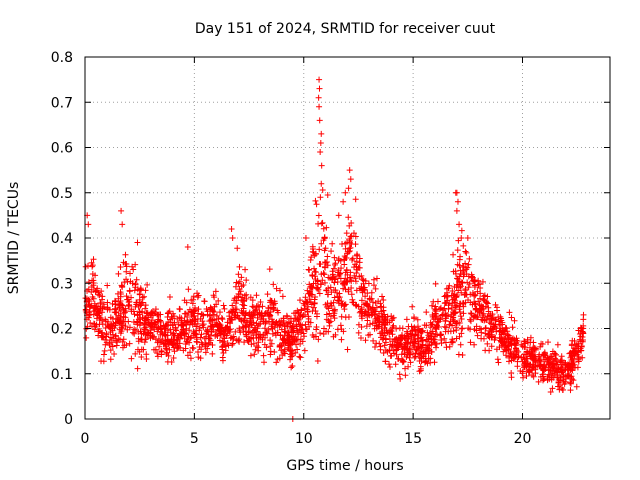 The height and width of the screenshot is (480, 640). I want to click on y-tick-label: 0.8, so click(62, 58).